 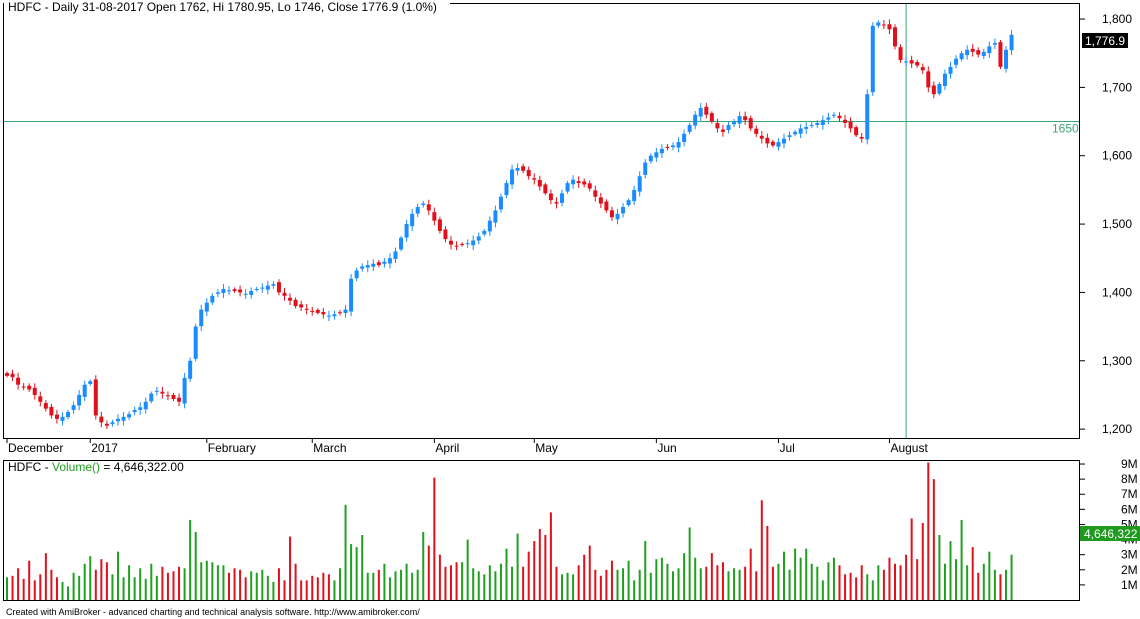 I want to click on last-price-marker: 1,776.9, so click(x=1105, y=40).